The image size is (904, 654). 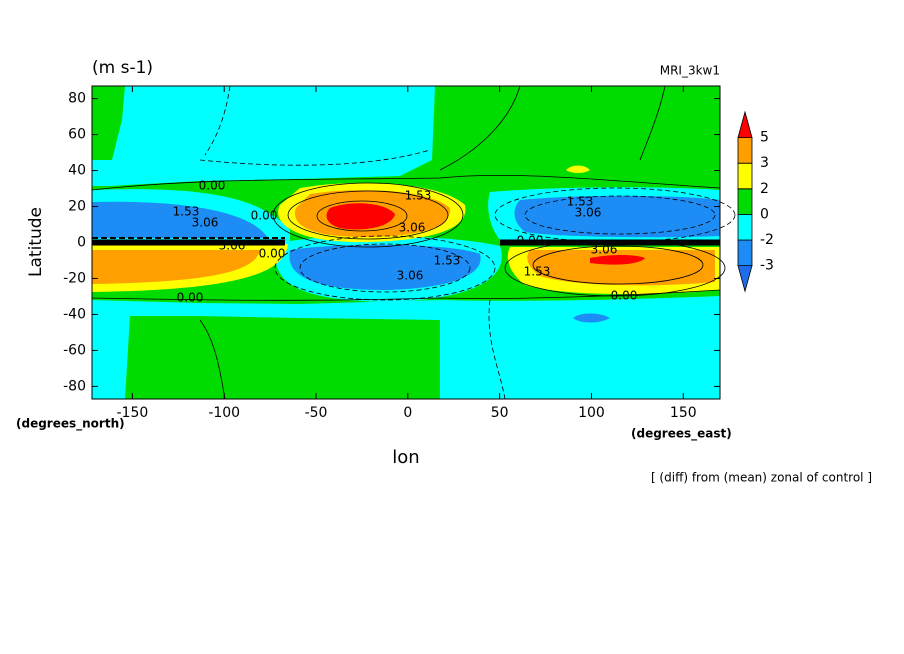 What do you see at coordinates (133, 413) in the screenshot?
I see `x-tick-label: -150` at bounding box center [133, 413].